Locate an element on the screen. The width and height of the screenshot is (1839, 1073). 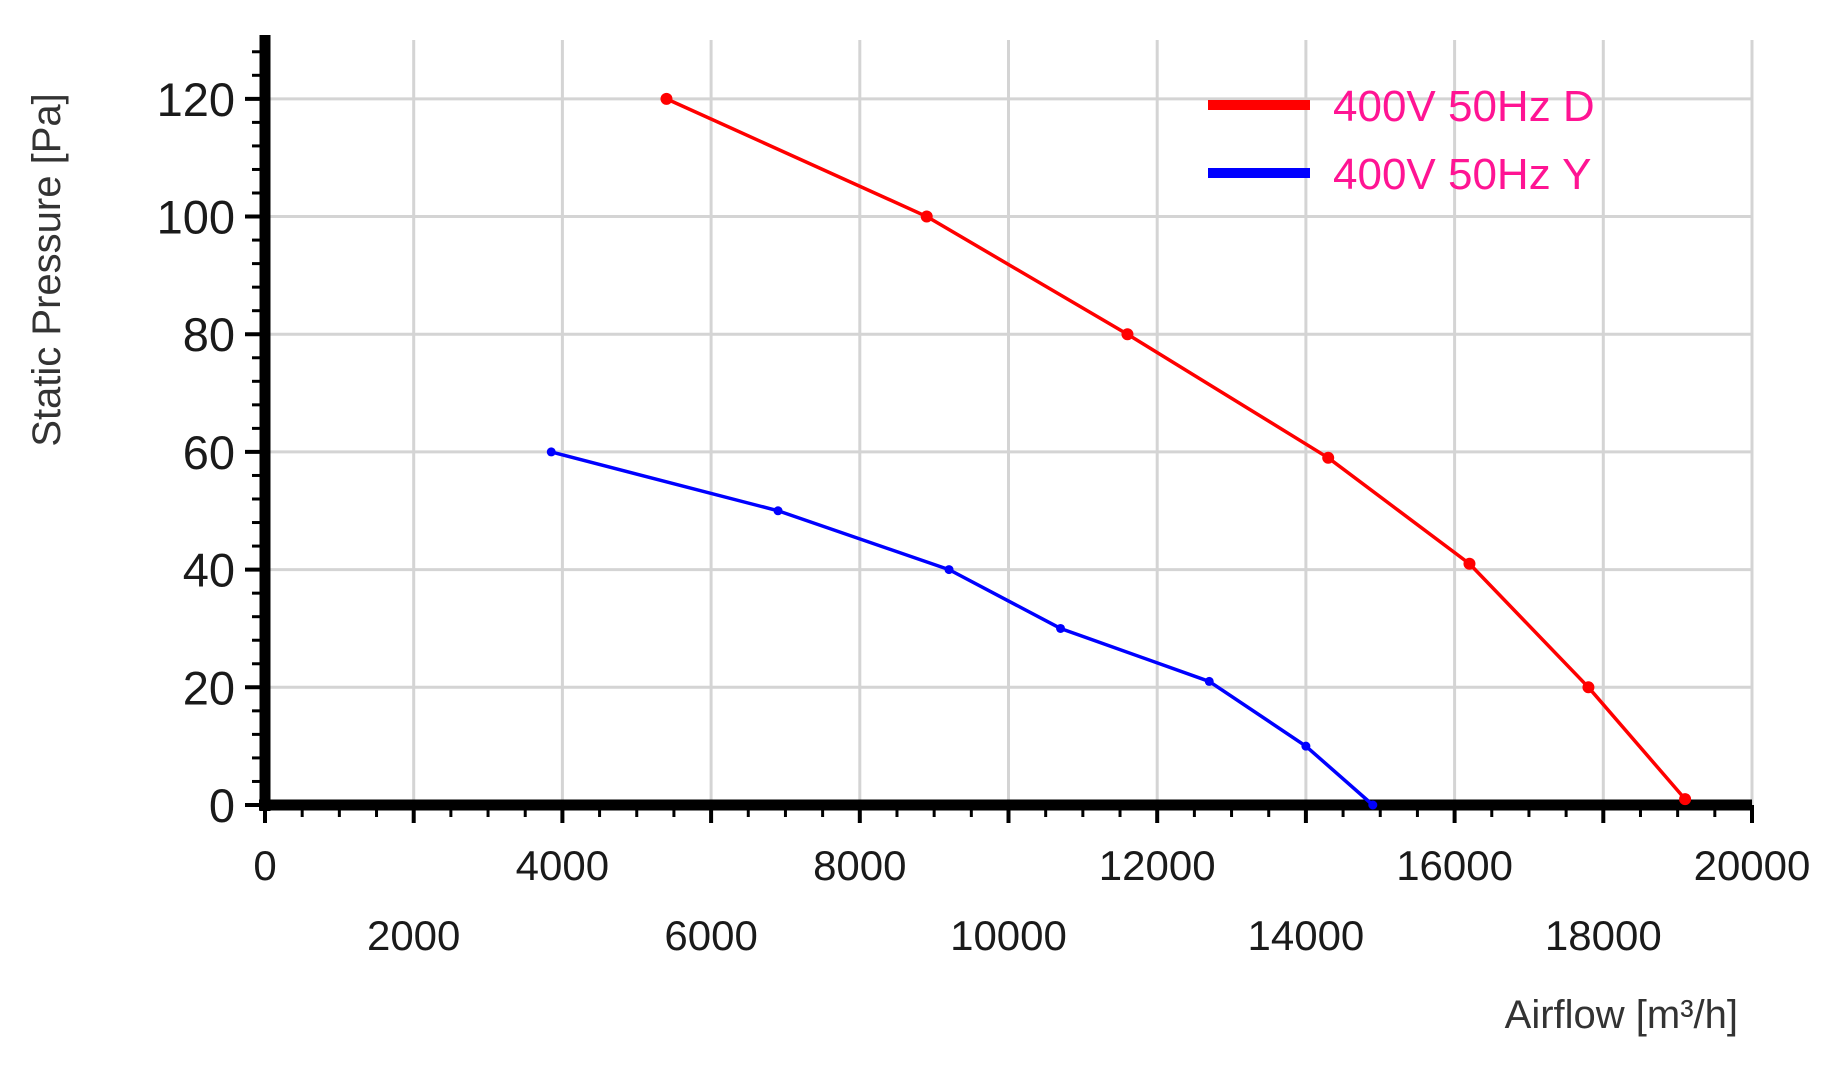
x-tick-label: 8000 is located at coordinates (859, 865).